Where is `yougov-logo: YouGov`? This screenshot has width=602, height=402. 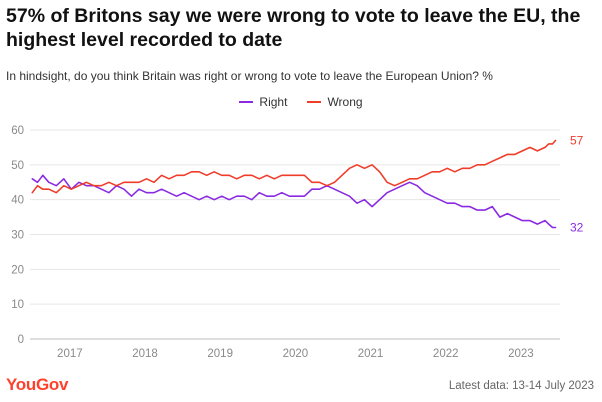 yougov-logo: YouGov is located at coordinates (37, 384).